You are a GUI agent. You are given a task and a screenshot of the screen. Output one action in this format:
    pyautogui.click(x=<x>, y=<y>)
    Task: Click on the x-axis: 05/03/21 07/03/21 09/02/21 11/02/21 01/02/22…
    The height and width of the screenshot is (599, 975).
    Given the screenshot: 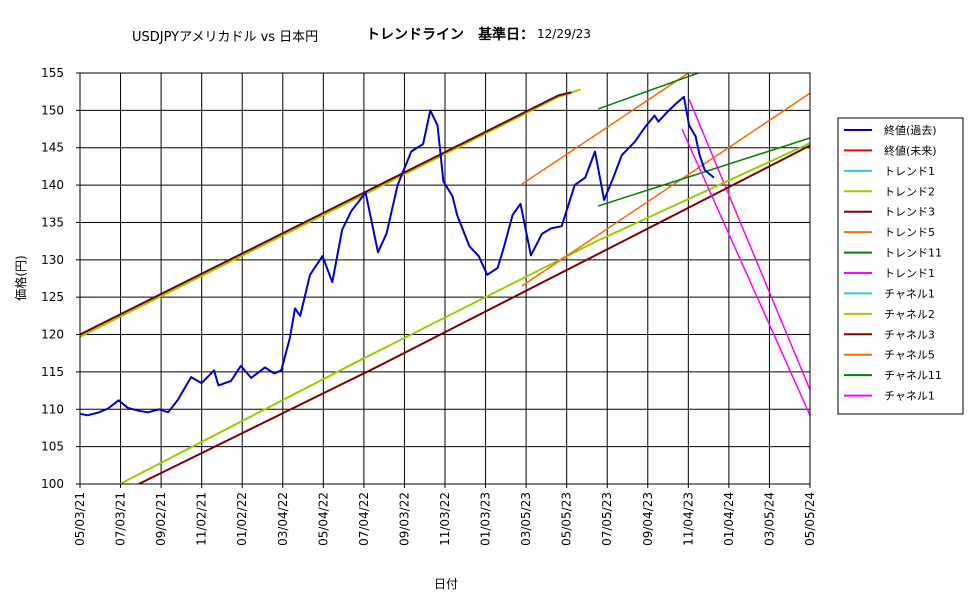 What is the action you would take?
    pyautogui.click(x=445, y=515)
    